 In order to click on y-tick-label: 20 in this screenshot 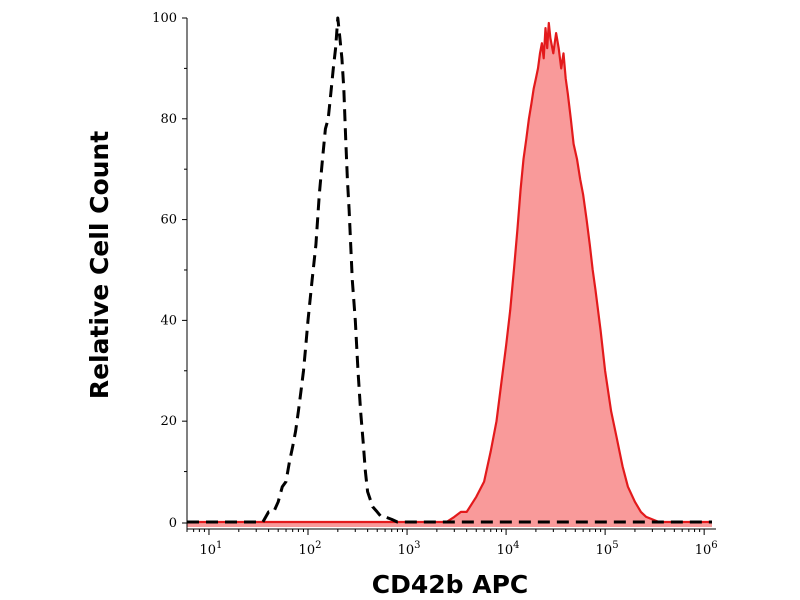, I will do `click(168, 421)`.